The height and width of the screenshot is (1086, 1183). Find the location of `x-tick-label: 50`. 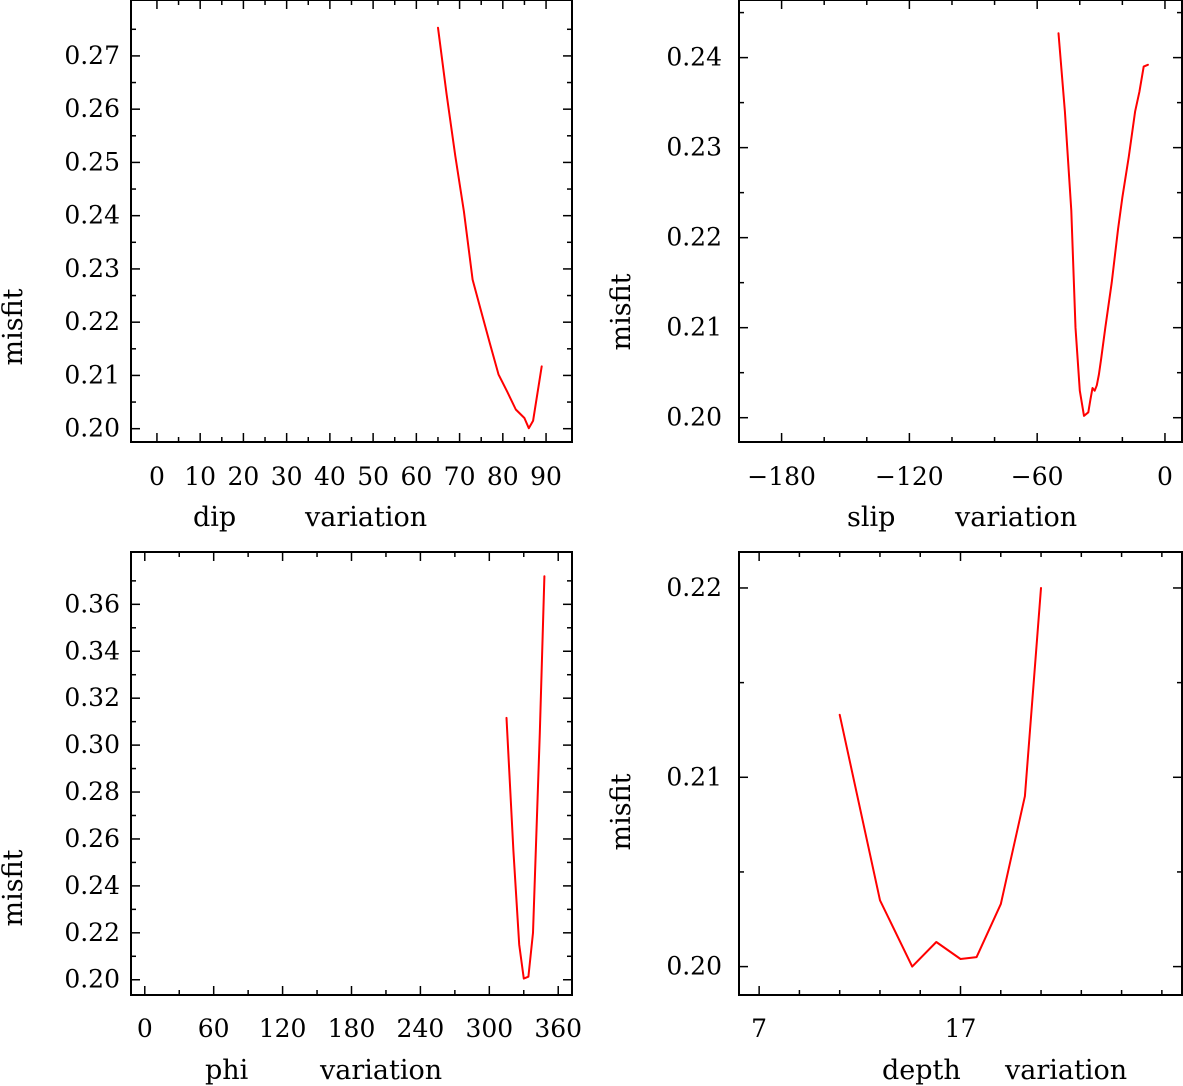

x-tick-label: 50 is located at coordinates (373, 476).